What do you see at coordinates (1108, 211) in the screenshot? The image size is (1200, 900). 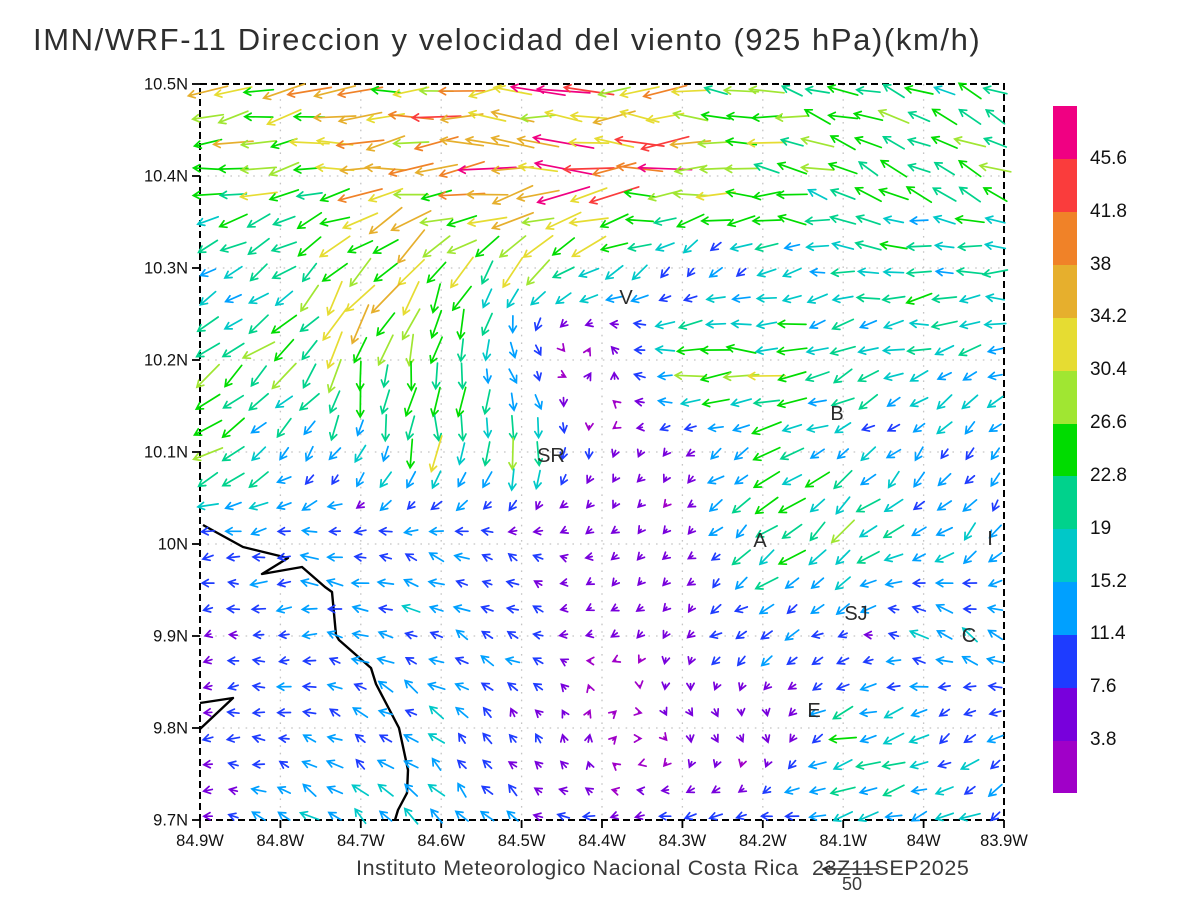 I see `colorbar-tick-label: 41.8` at bounding box center [1108, 211].